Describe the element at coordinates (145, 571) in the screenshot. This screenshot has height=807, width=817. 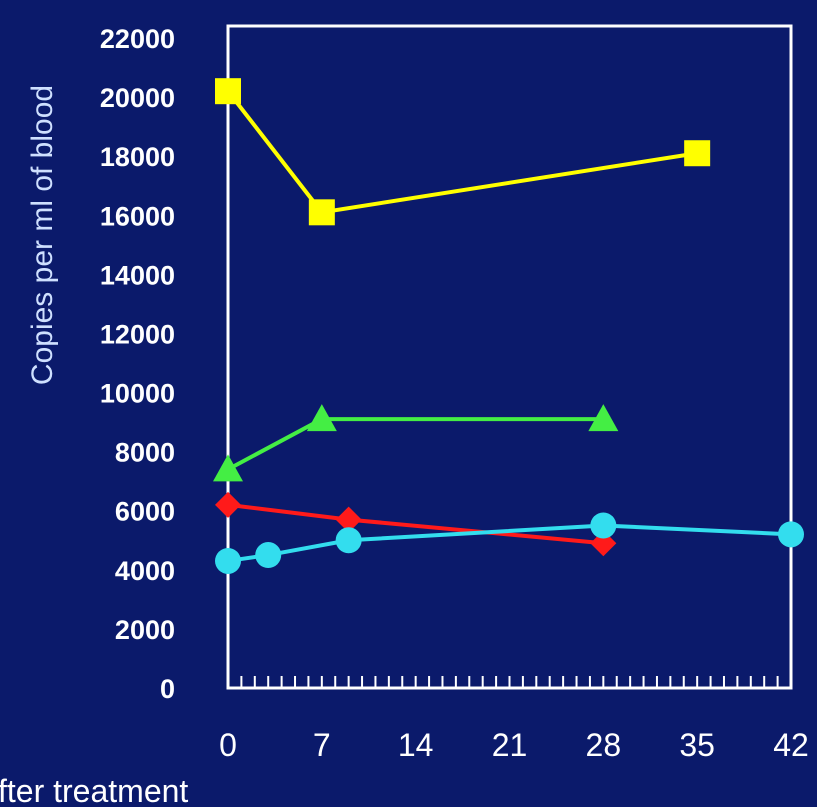
I see `y-tick-label: 4000` at that location.